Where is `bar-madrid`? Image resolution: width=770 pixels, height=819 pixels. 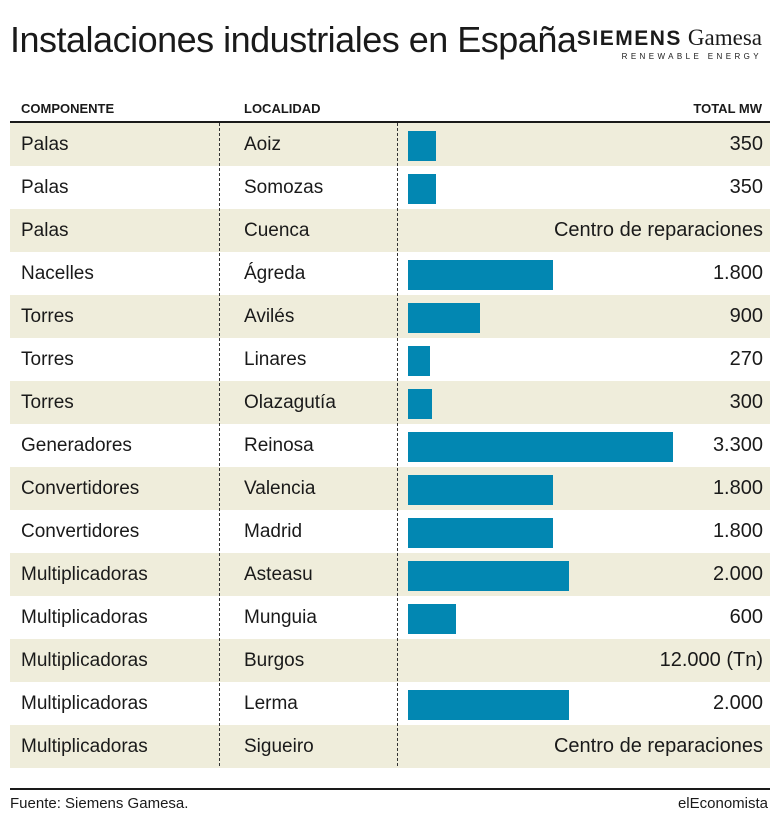
bar-madrid is located at coordinates (480, 533).